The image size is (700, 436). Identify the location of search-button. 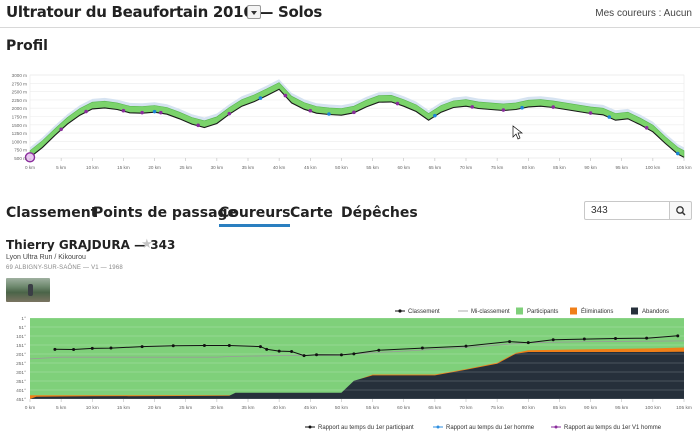
(680, 210).